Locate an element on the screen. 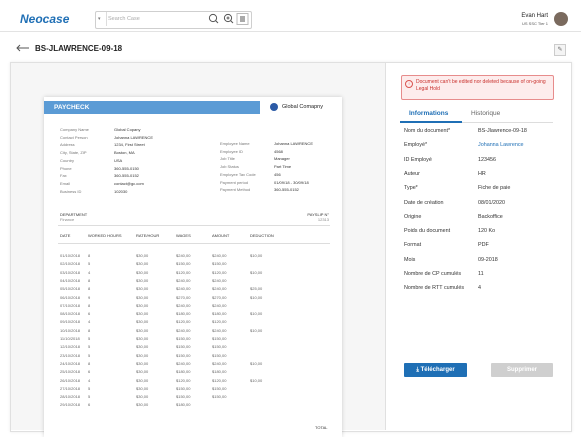  info-value: HR is located at coordinates (482, 173).